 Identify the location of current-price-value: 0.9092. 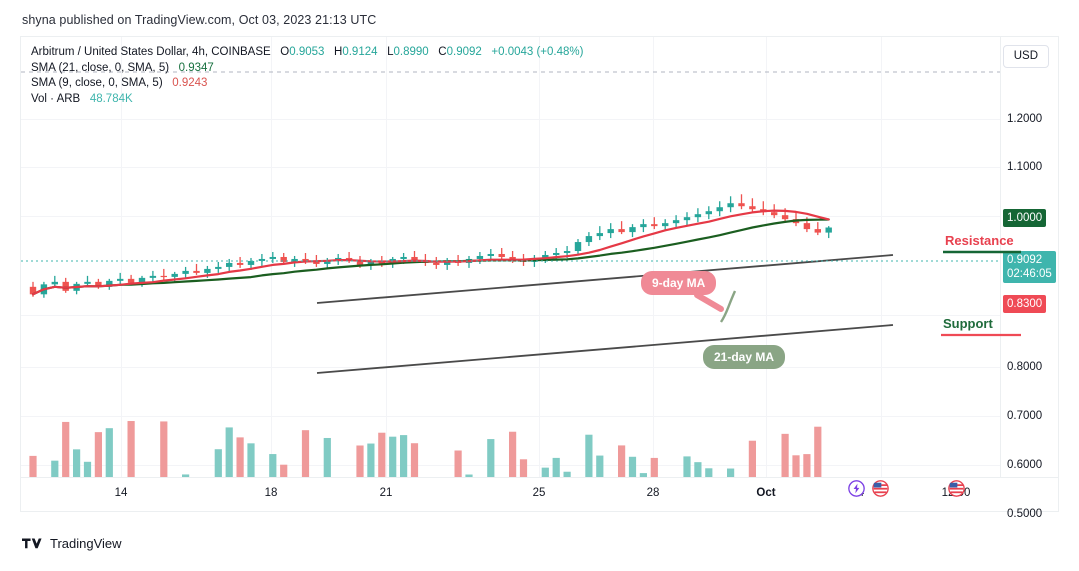
(1025, 260).